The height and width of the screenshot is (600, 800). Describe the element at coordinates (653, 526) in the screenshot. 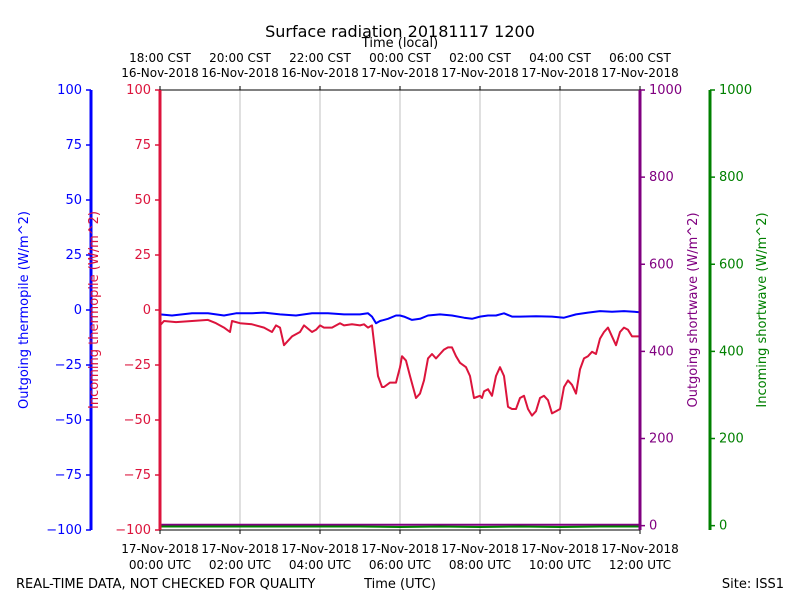

I see `axis-tick-label-out_sw: 0` at that location.